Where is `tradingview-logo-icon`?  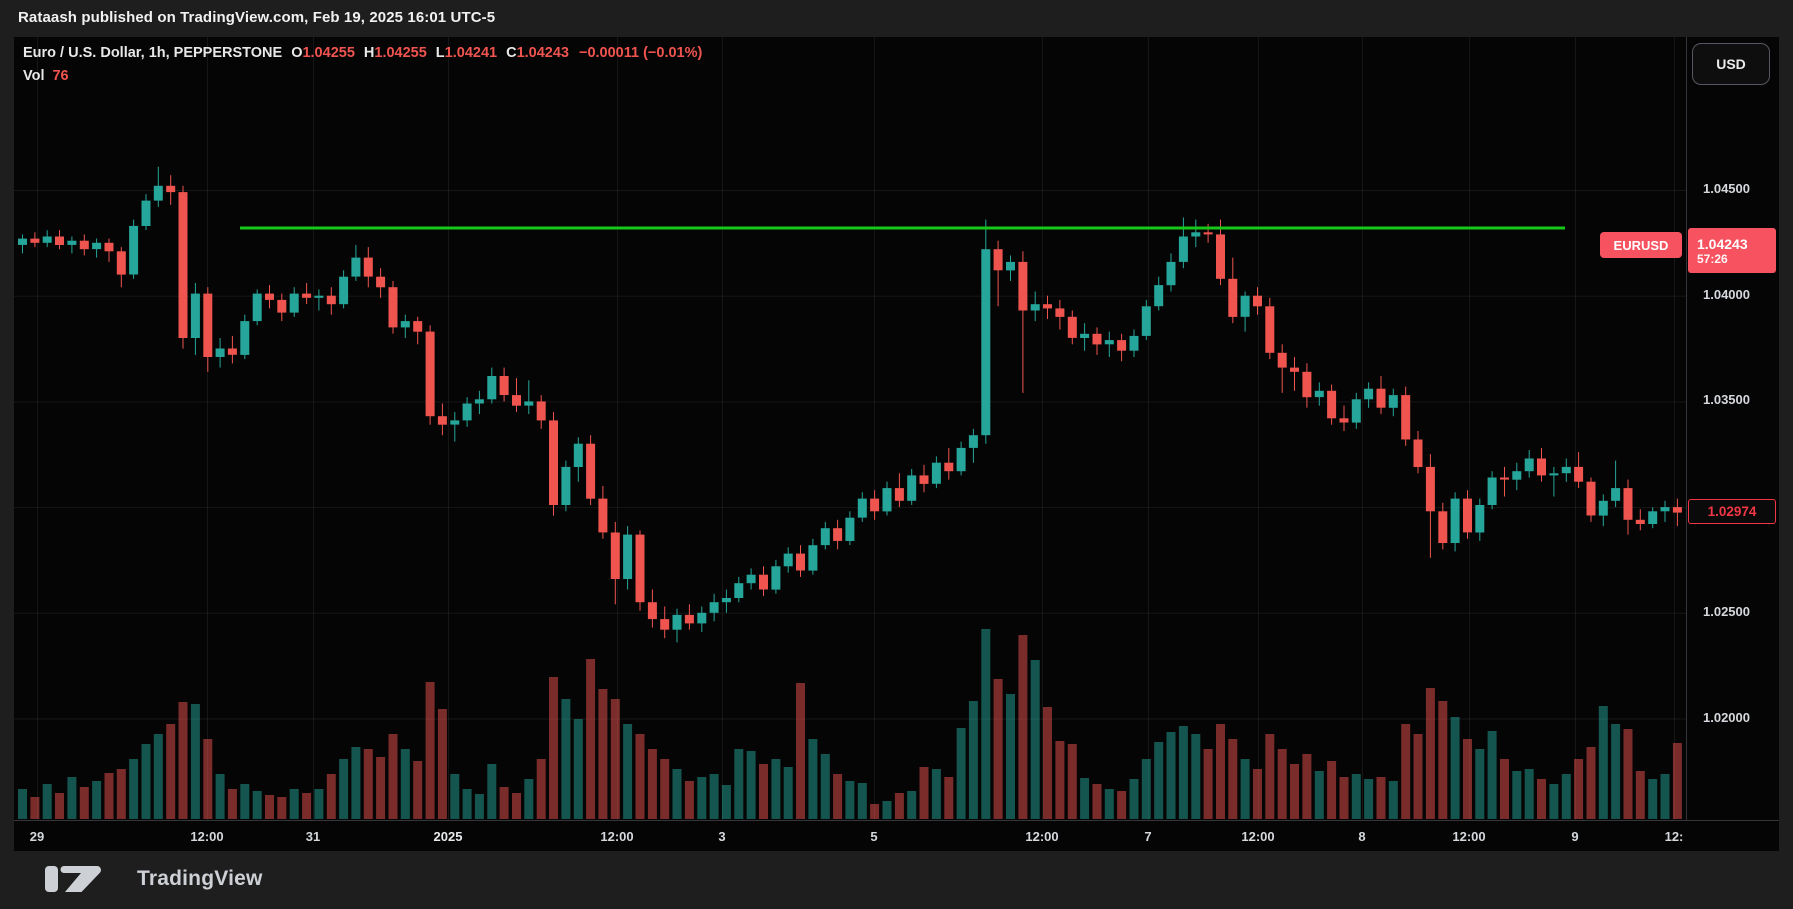 tradingview-logo-icon is located at coordinates (73, 879).